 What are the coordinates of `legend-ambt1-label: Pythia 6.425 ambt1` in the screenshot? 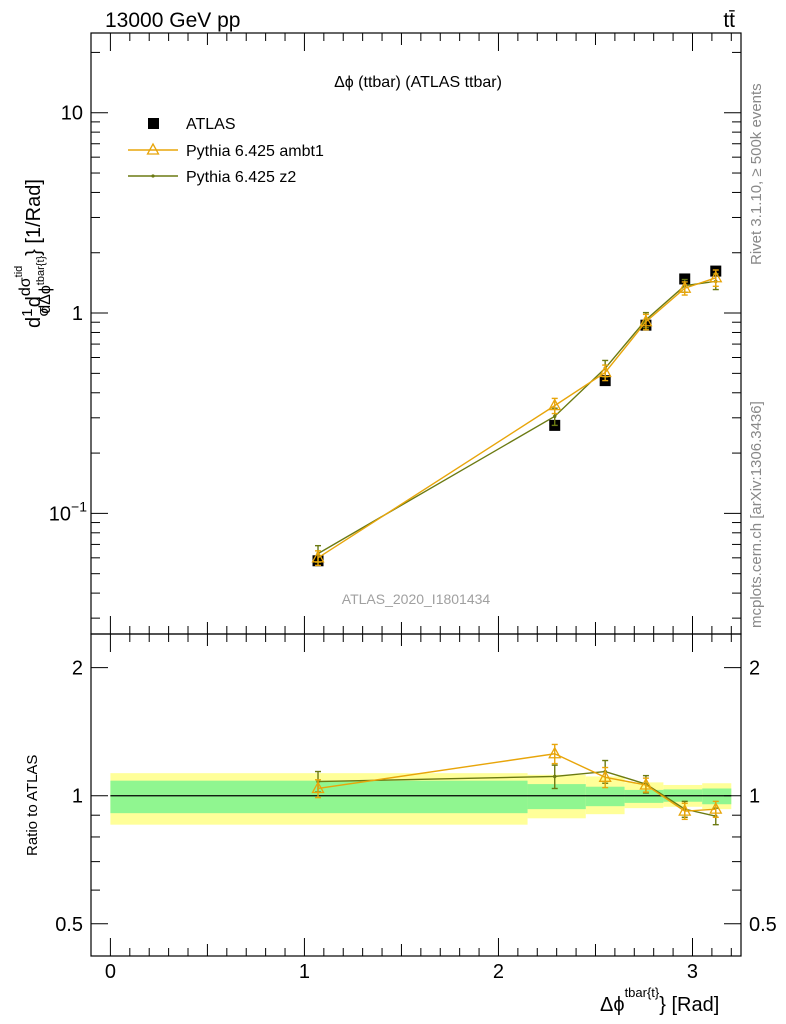 It's located at (255, 151).